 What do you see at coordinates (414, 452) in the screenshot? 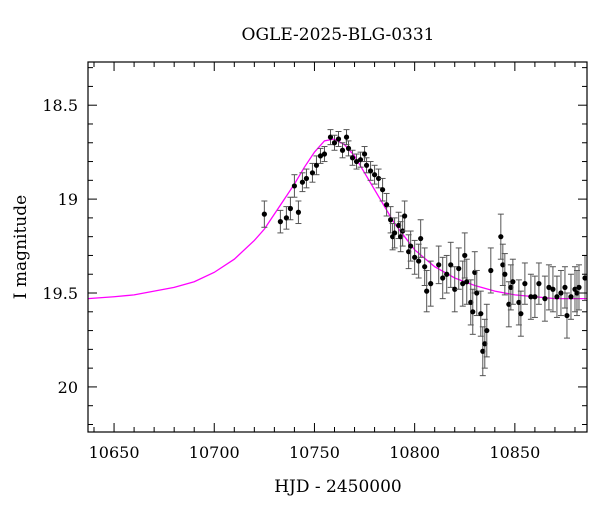
I see `x-tick-label: 10800` at bounding box center [414, 452].